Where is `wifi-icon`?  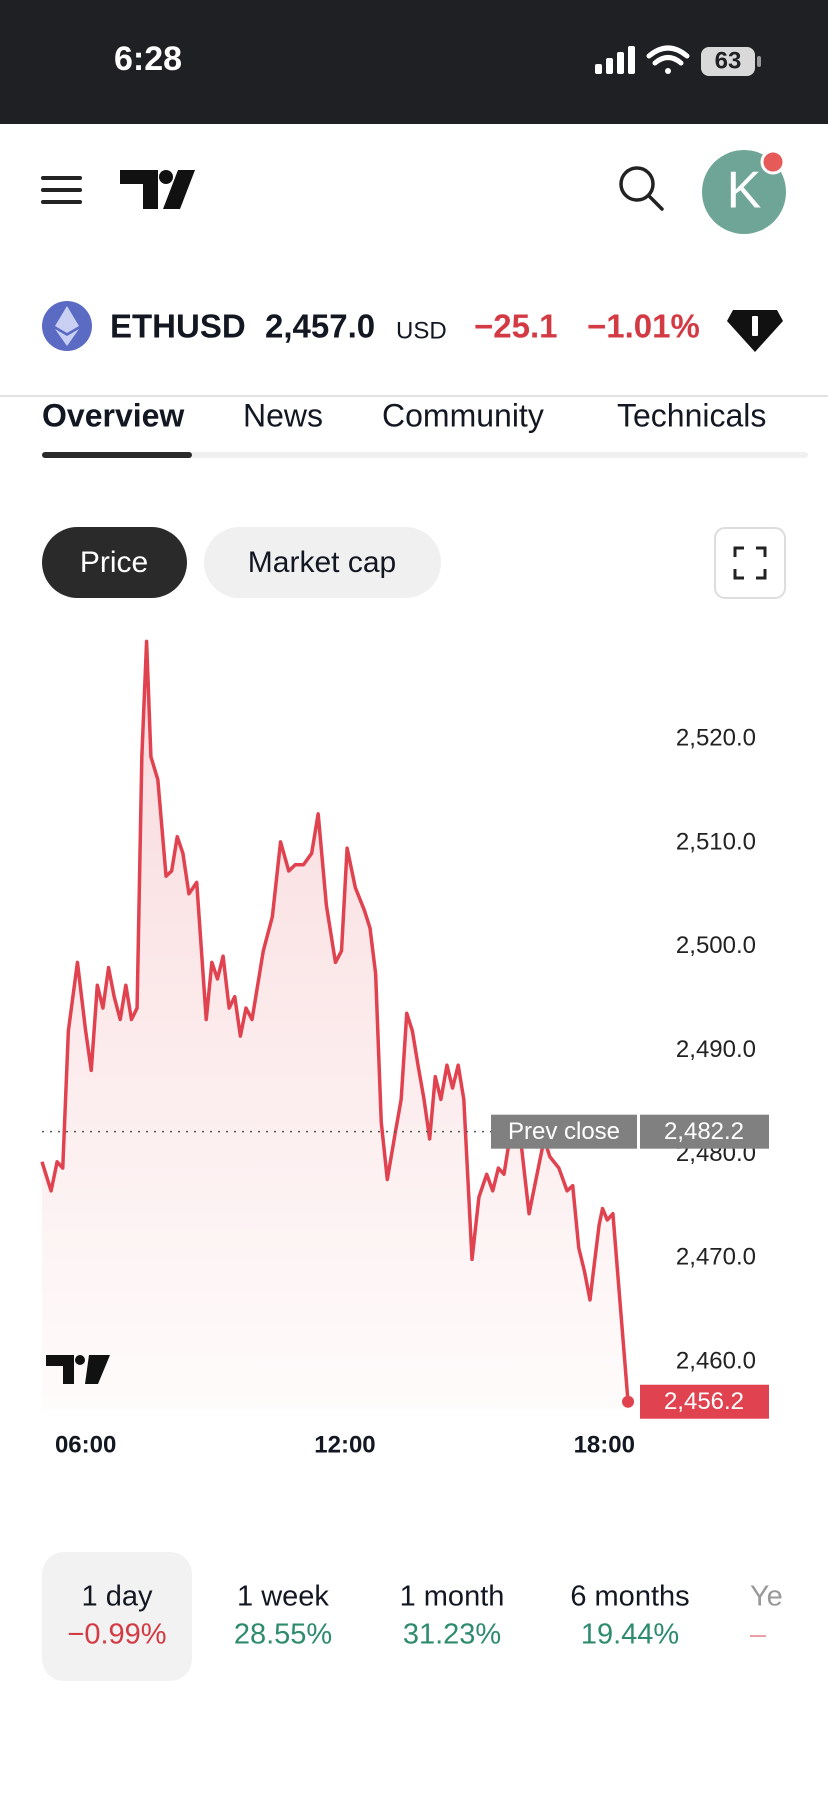
wifi-icon is located at coordinates (668, 59).